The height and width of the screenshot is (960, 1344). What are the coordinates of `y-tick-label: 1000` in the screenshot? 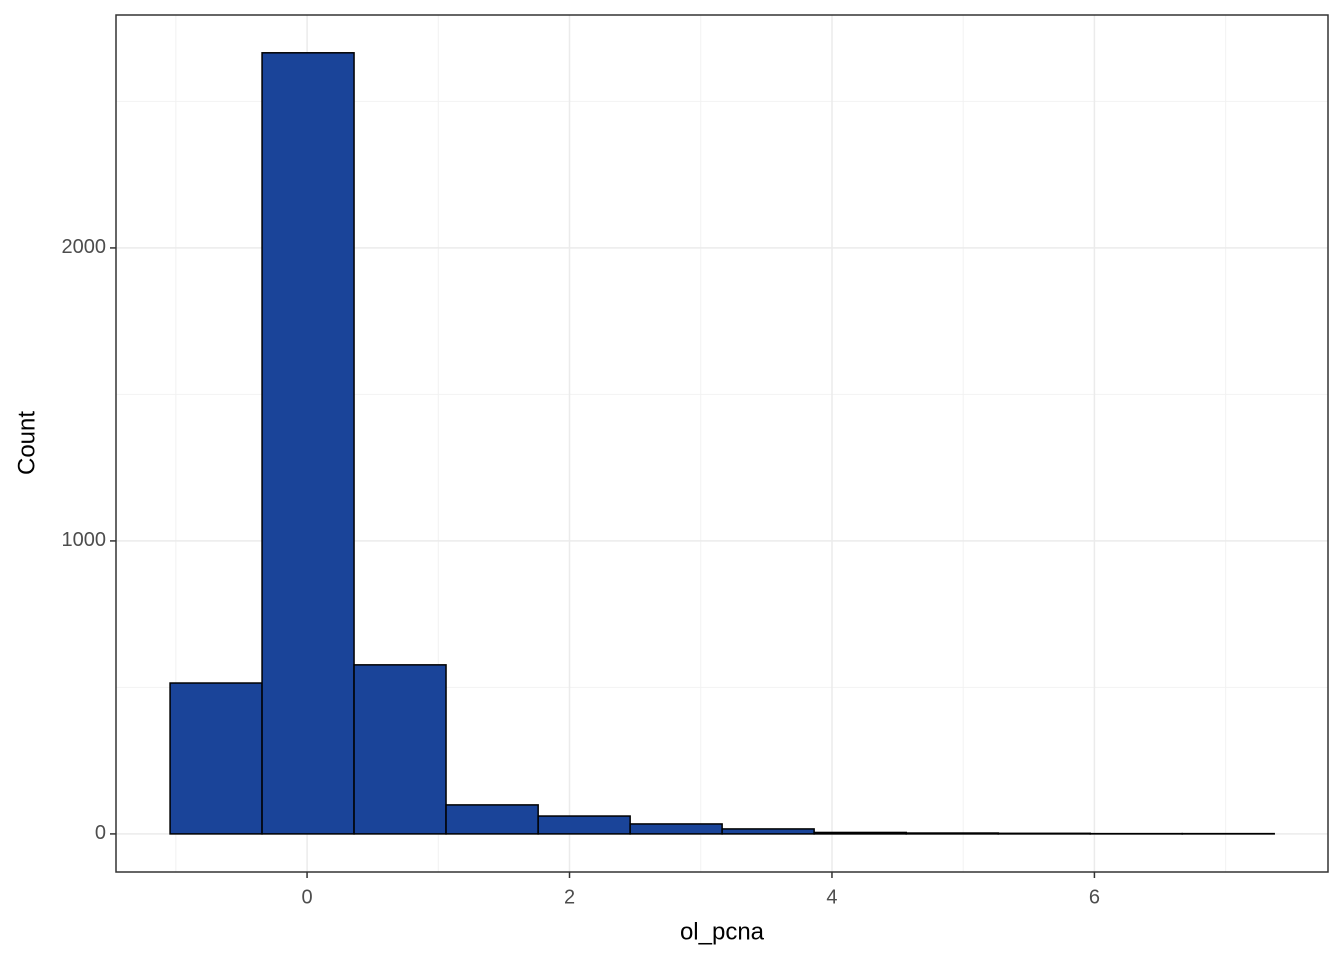 It's located at (84, 540).